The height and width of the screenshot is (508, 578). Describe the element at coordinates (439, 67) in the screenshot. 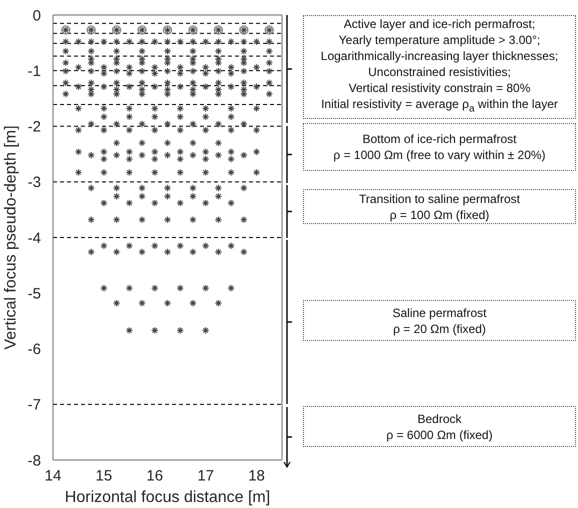

I see `text: Active layer and ice-rich permafrost; Yearly temperature amplitude > 3.00°; Logarithmically-increasing layer thicknesses; Unconstrained resistivities; Vertical resistivity constrain = 80% Initial resistivity = average ρ$_{a}$ within the layer` at that location.